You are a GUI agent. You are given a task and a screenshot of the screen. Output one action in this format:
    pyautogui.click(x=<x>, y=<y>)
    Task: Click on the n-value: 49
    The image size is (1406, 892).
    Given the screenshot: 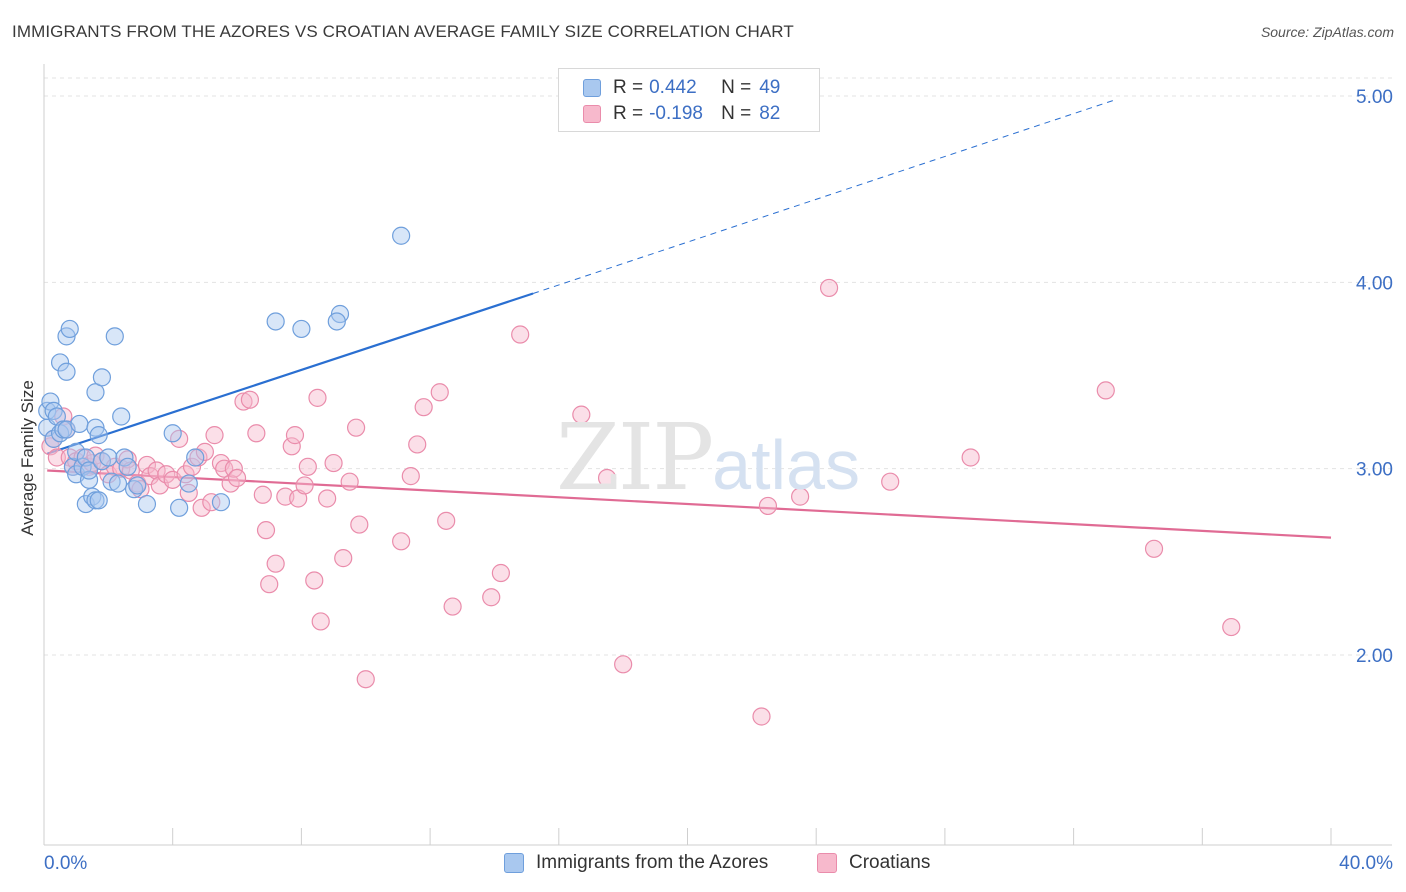 What is the action you would take?
    pyautogui.click(x=770, y=87)
    